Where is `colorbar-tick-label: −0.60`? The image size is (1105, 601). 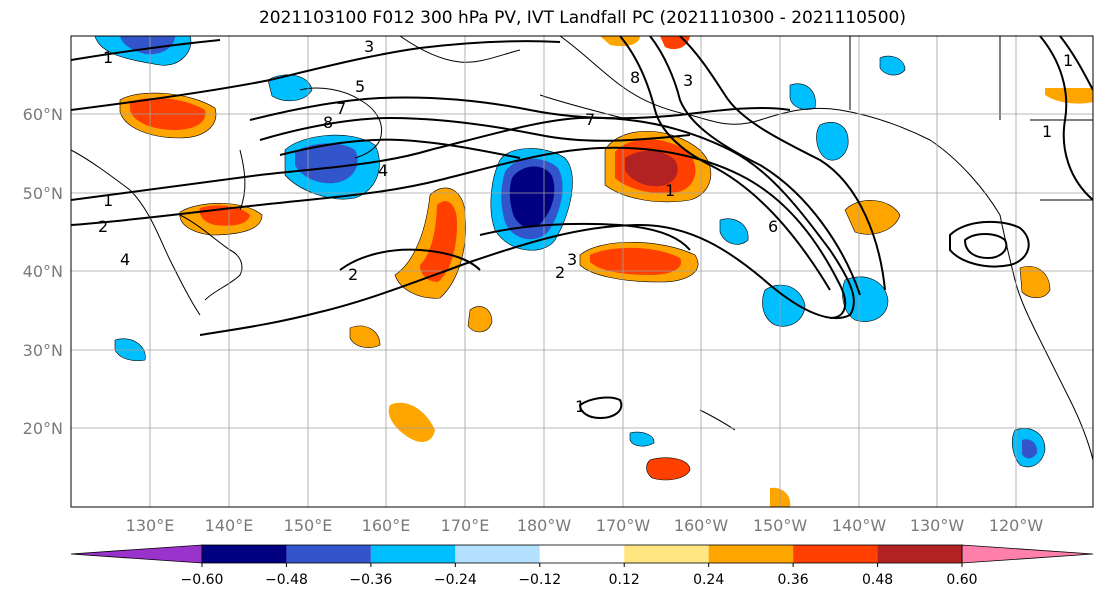 colorbar-tick-label: −0.60 is located at coordinates (202, 580).